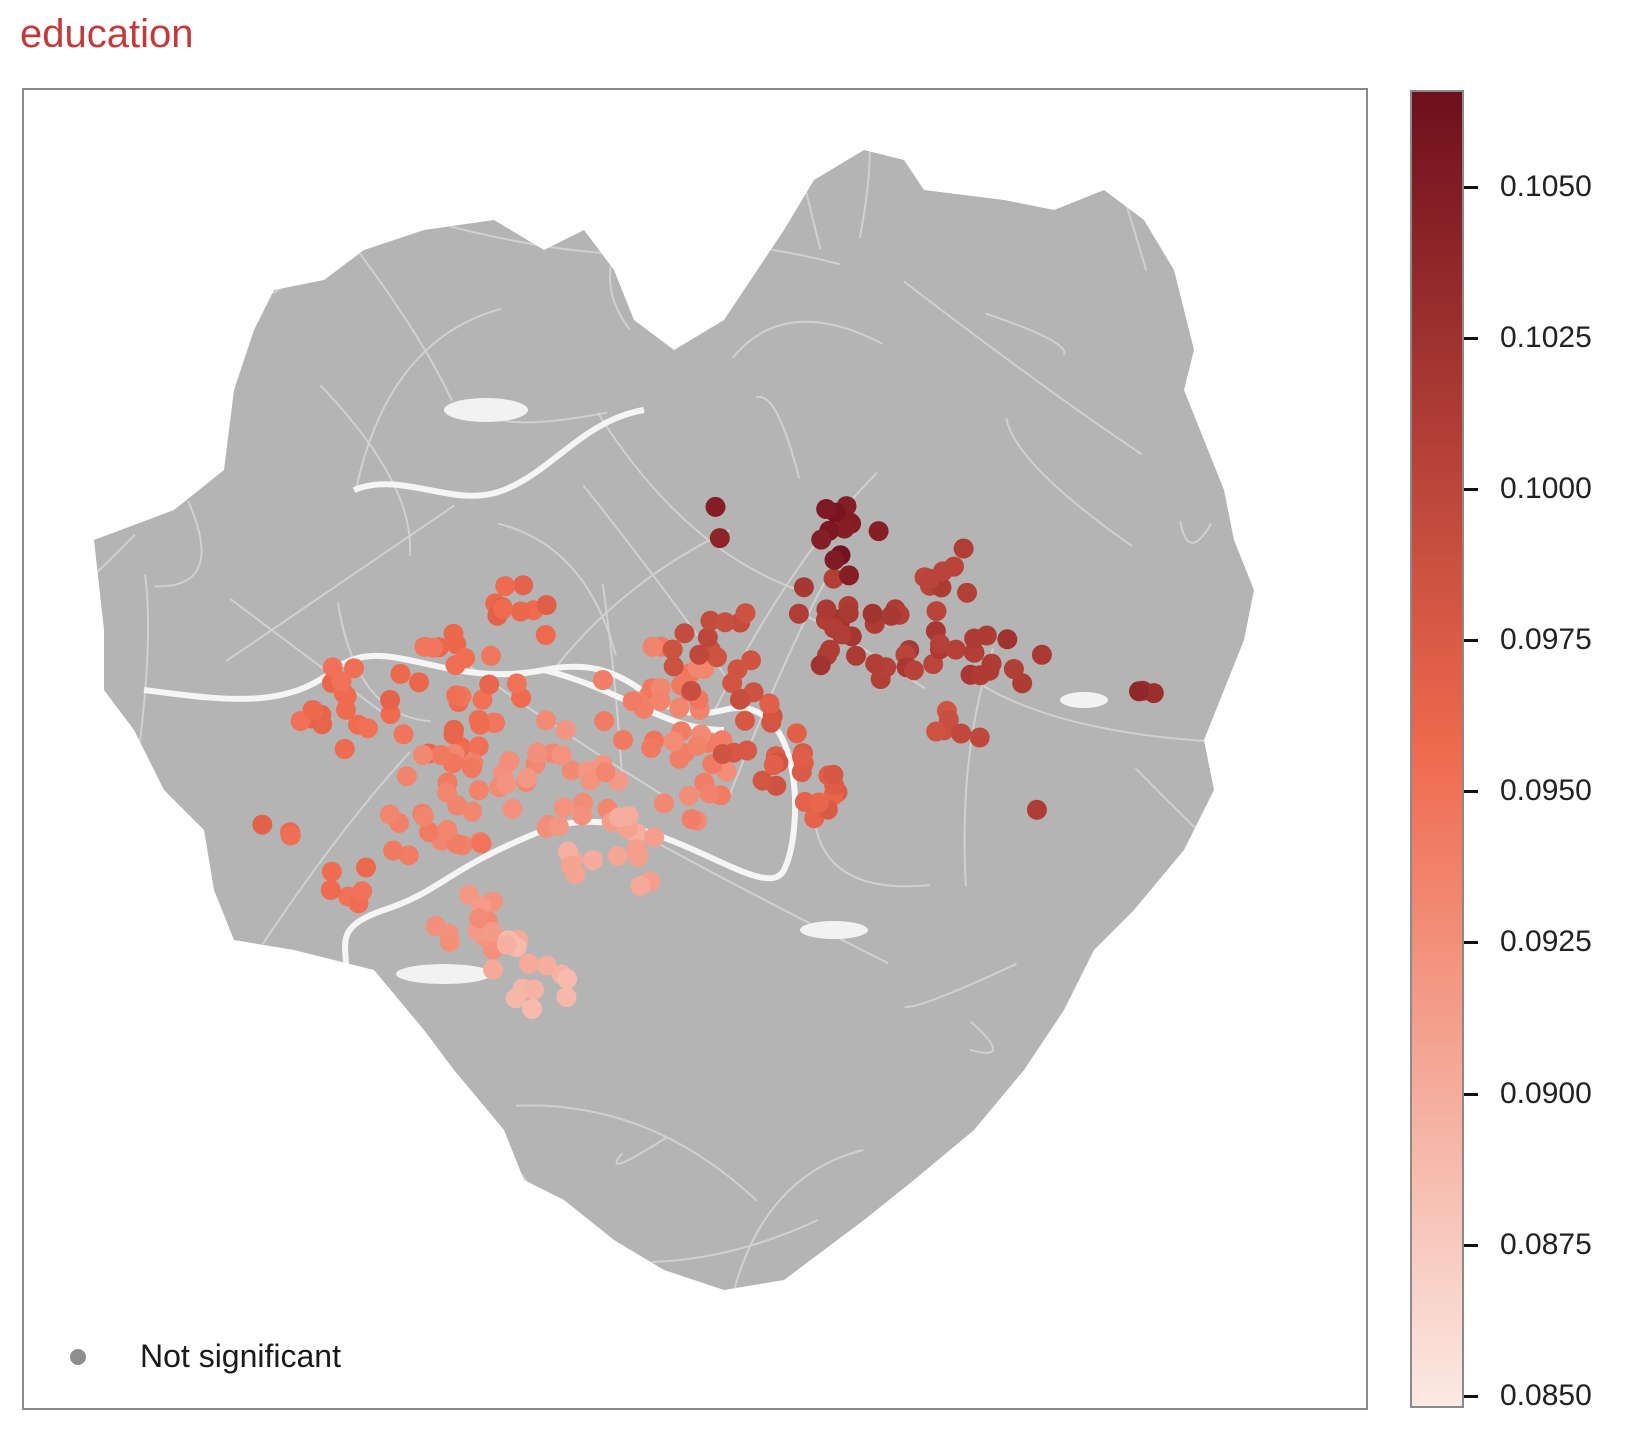 The height and width of the screenshot is (1438, 1634). What do you see at coordinates (1546, 791) in the screenshot?
I see `colorbar-tick-label: 0.0950` at bounding box center [1546, 791].